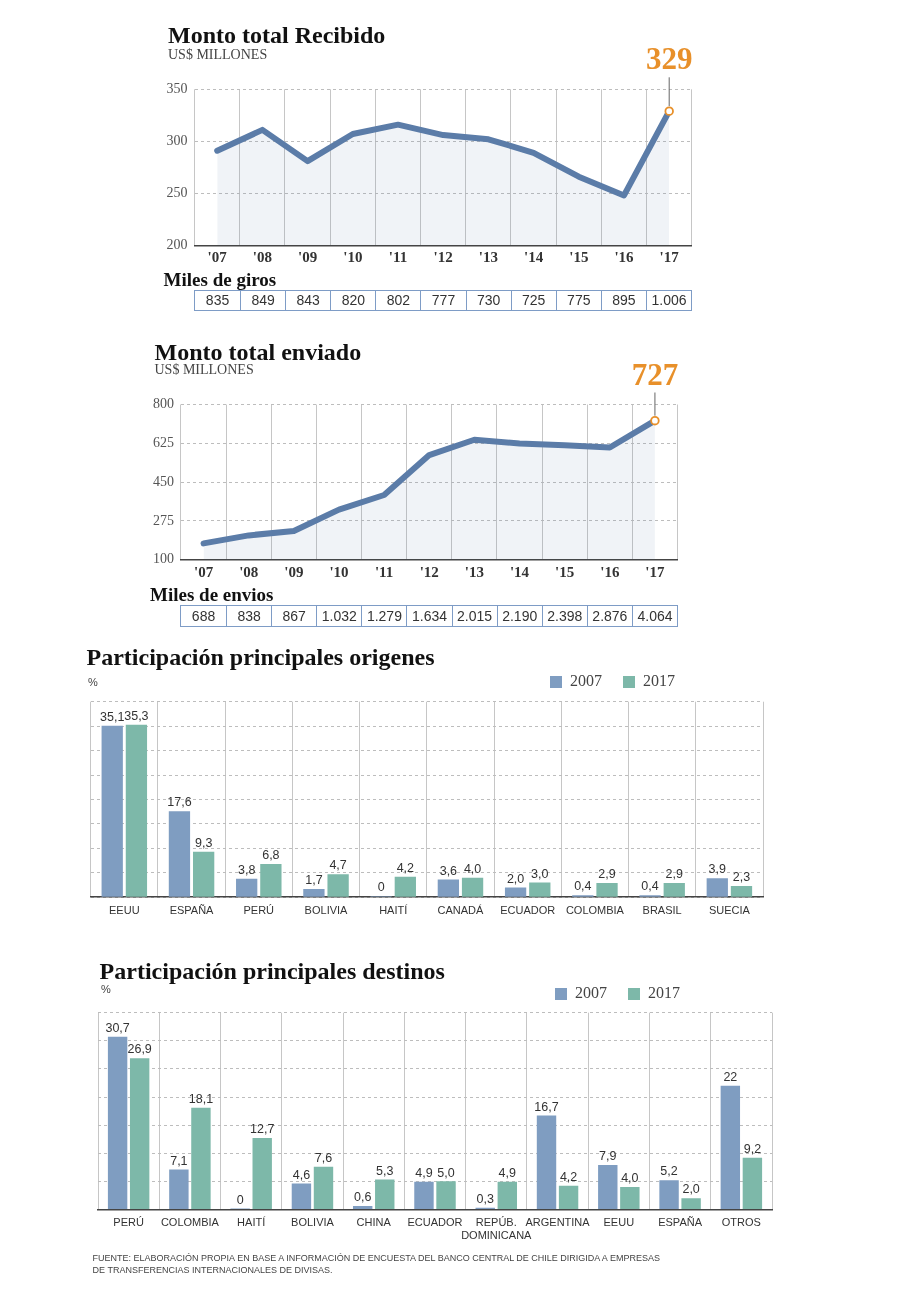  Describe the element at coordinates (192, 909) in the screenshot. I see `x-tick-label: ESPAÑA` at that location.